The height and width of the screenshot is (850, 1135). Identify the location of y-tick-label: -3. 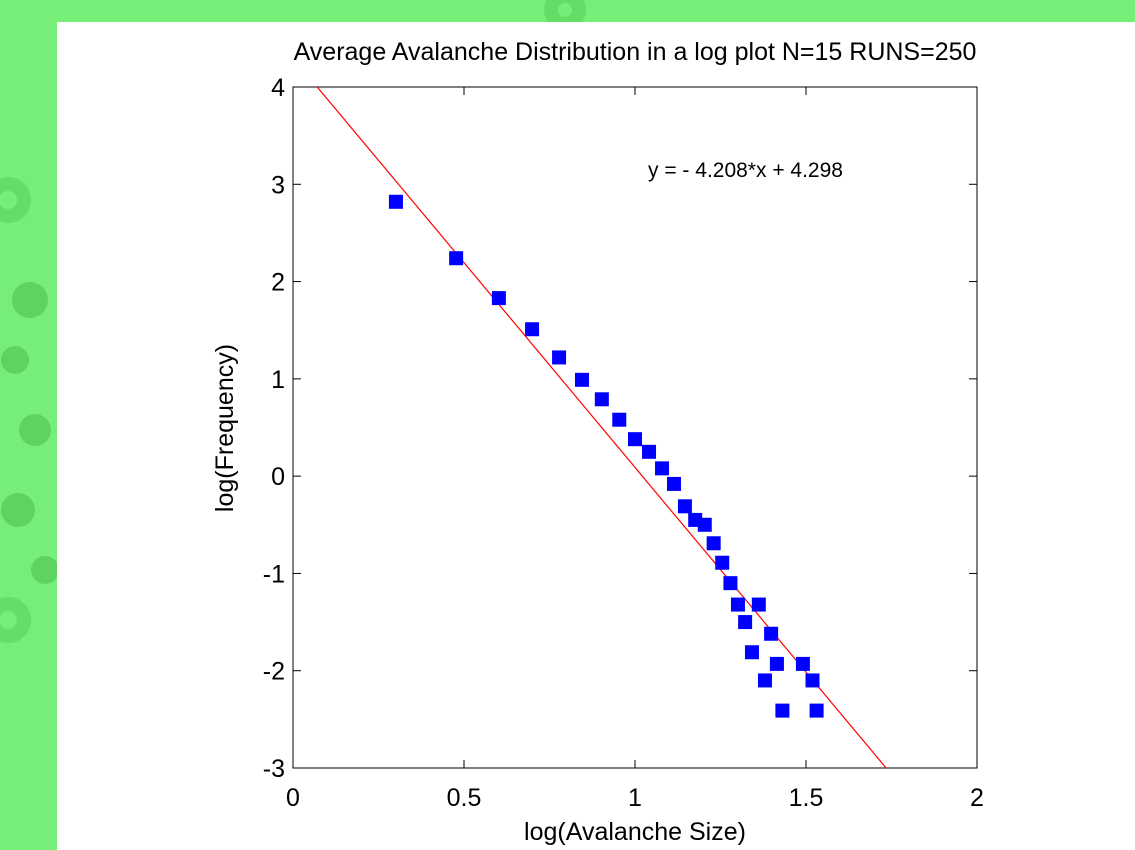
(274, 769).